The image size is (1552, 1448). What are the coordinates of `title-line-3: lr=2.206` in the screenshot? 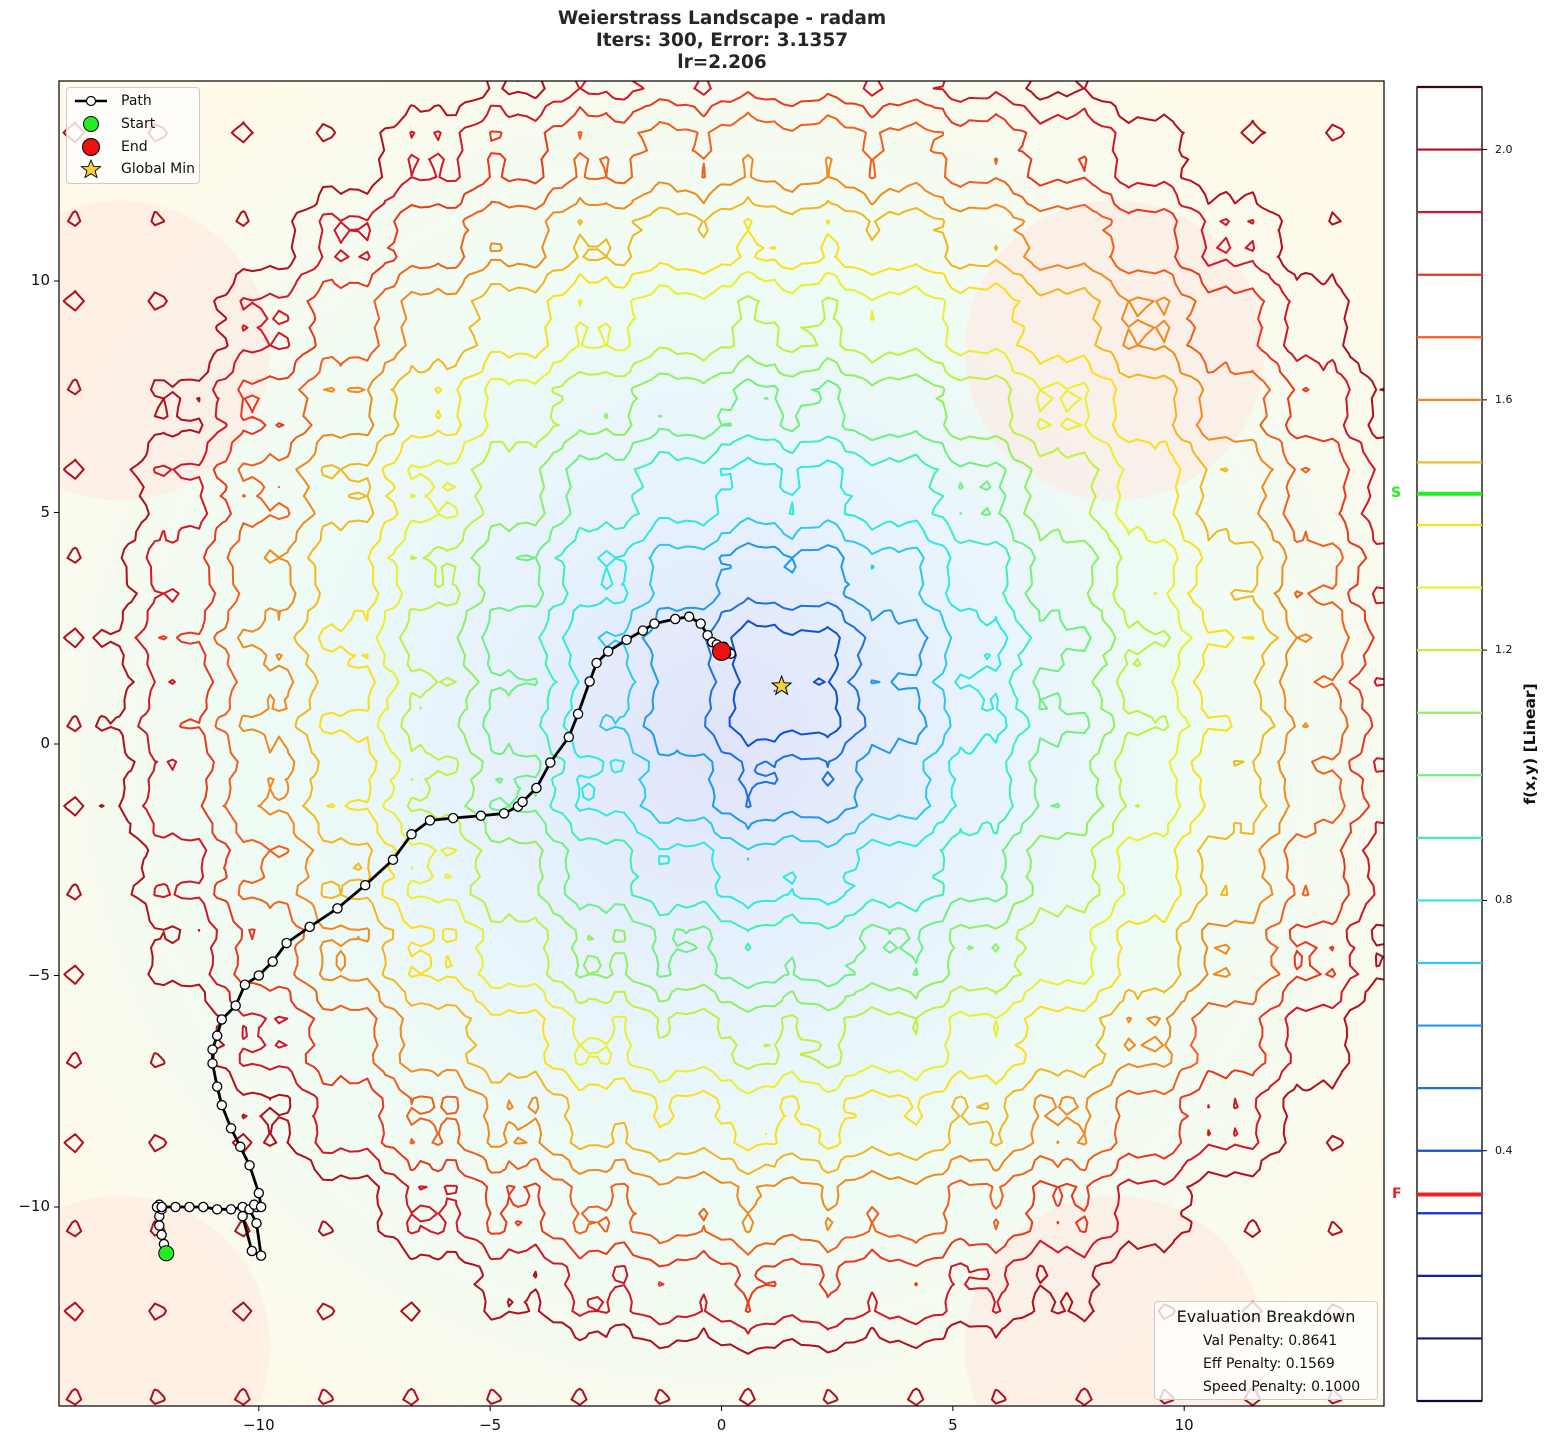 It's located at (722, 62).